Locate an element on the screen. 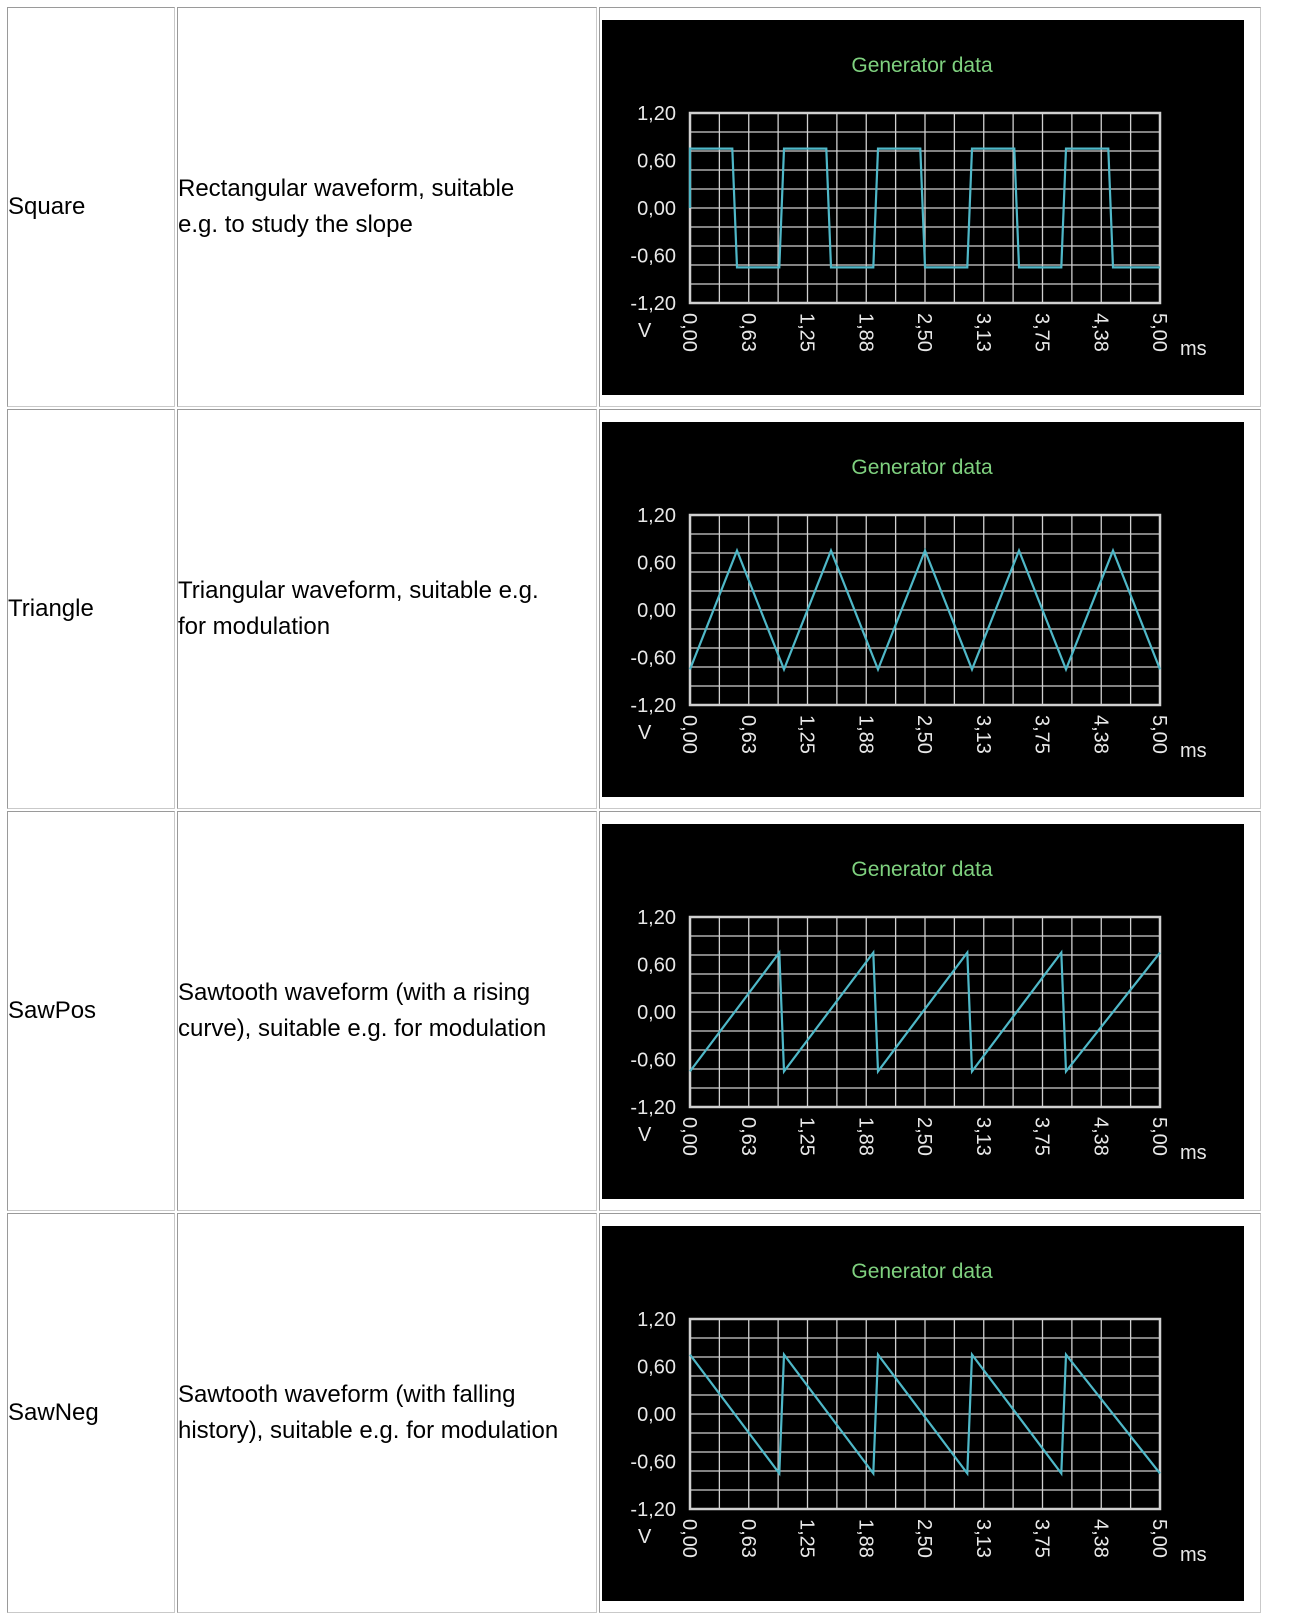  waveform-description-line: for modulation is located at coordinates (254, 626).